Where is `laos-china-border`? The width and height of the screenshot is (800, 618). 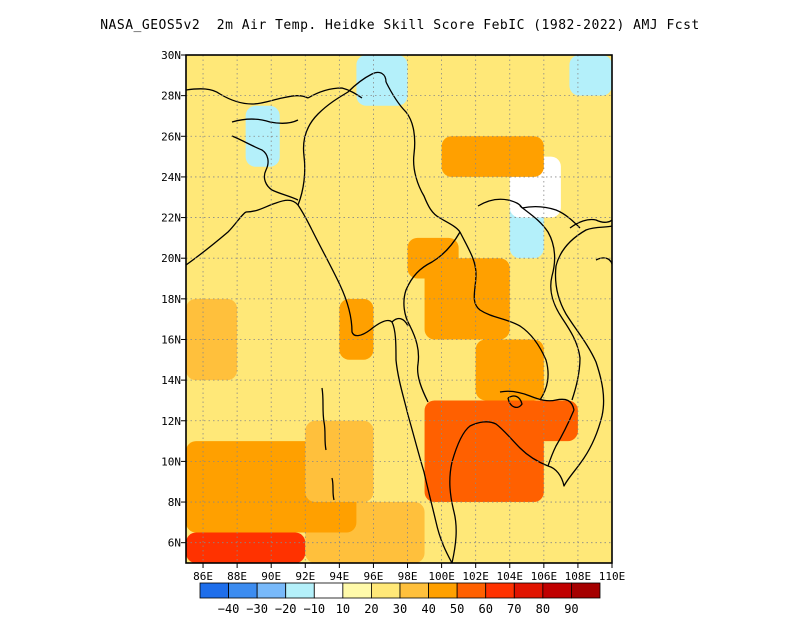
laos-china-border is located at coordinates (500, 203).